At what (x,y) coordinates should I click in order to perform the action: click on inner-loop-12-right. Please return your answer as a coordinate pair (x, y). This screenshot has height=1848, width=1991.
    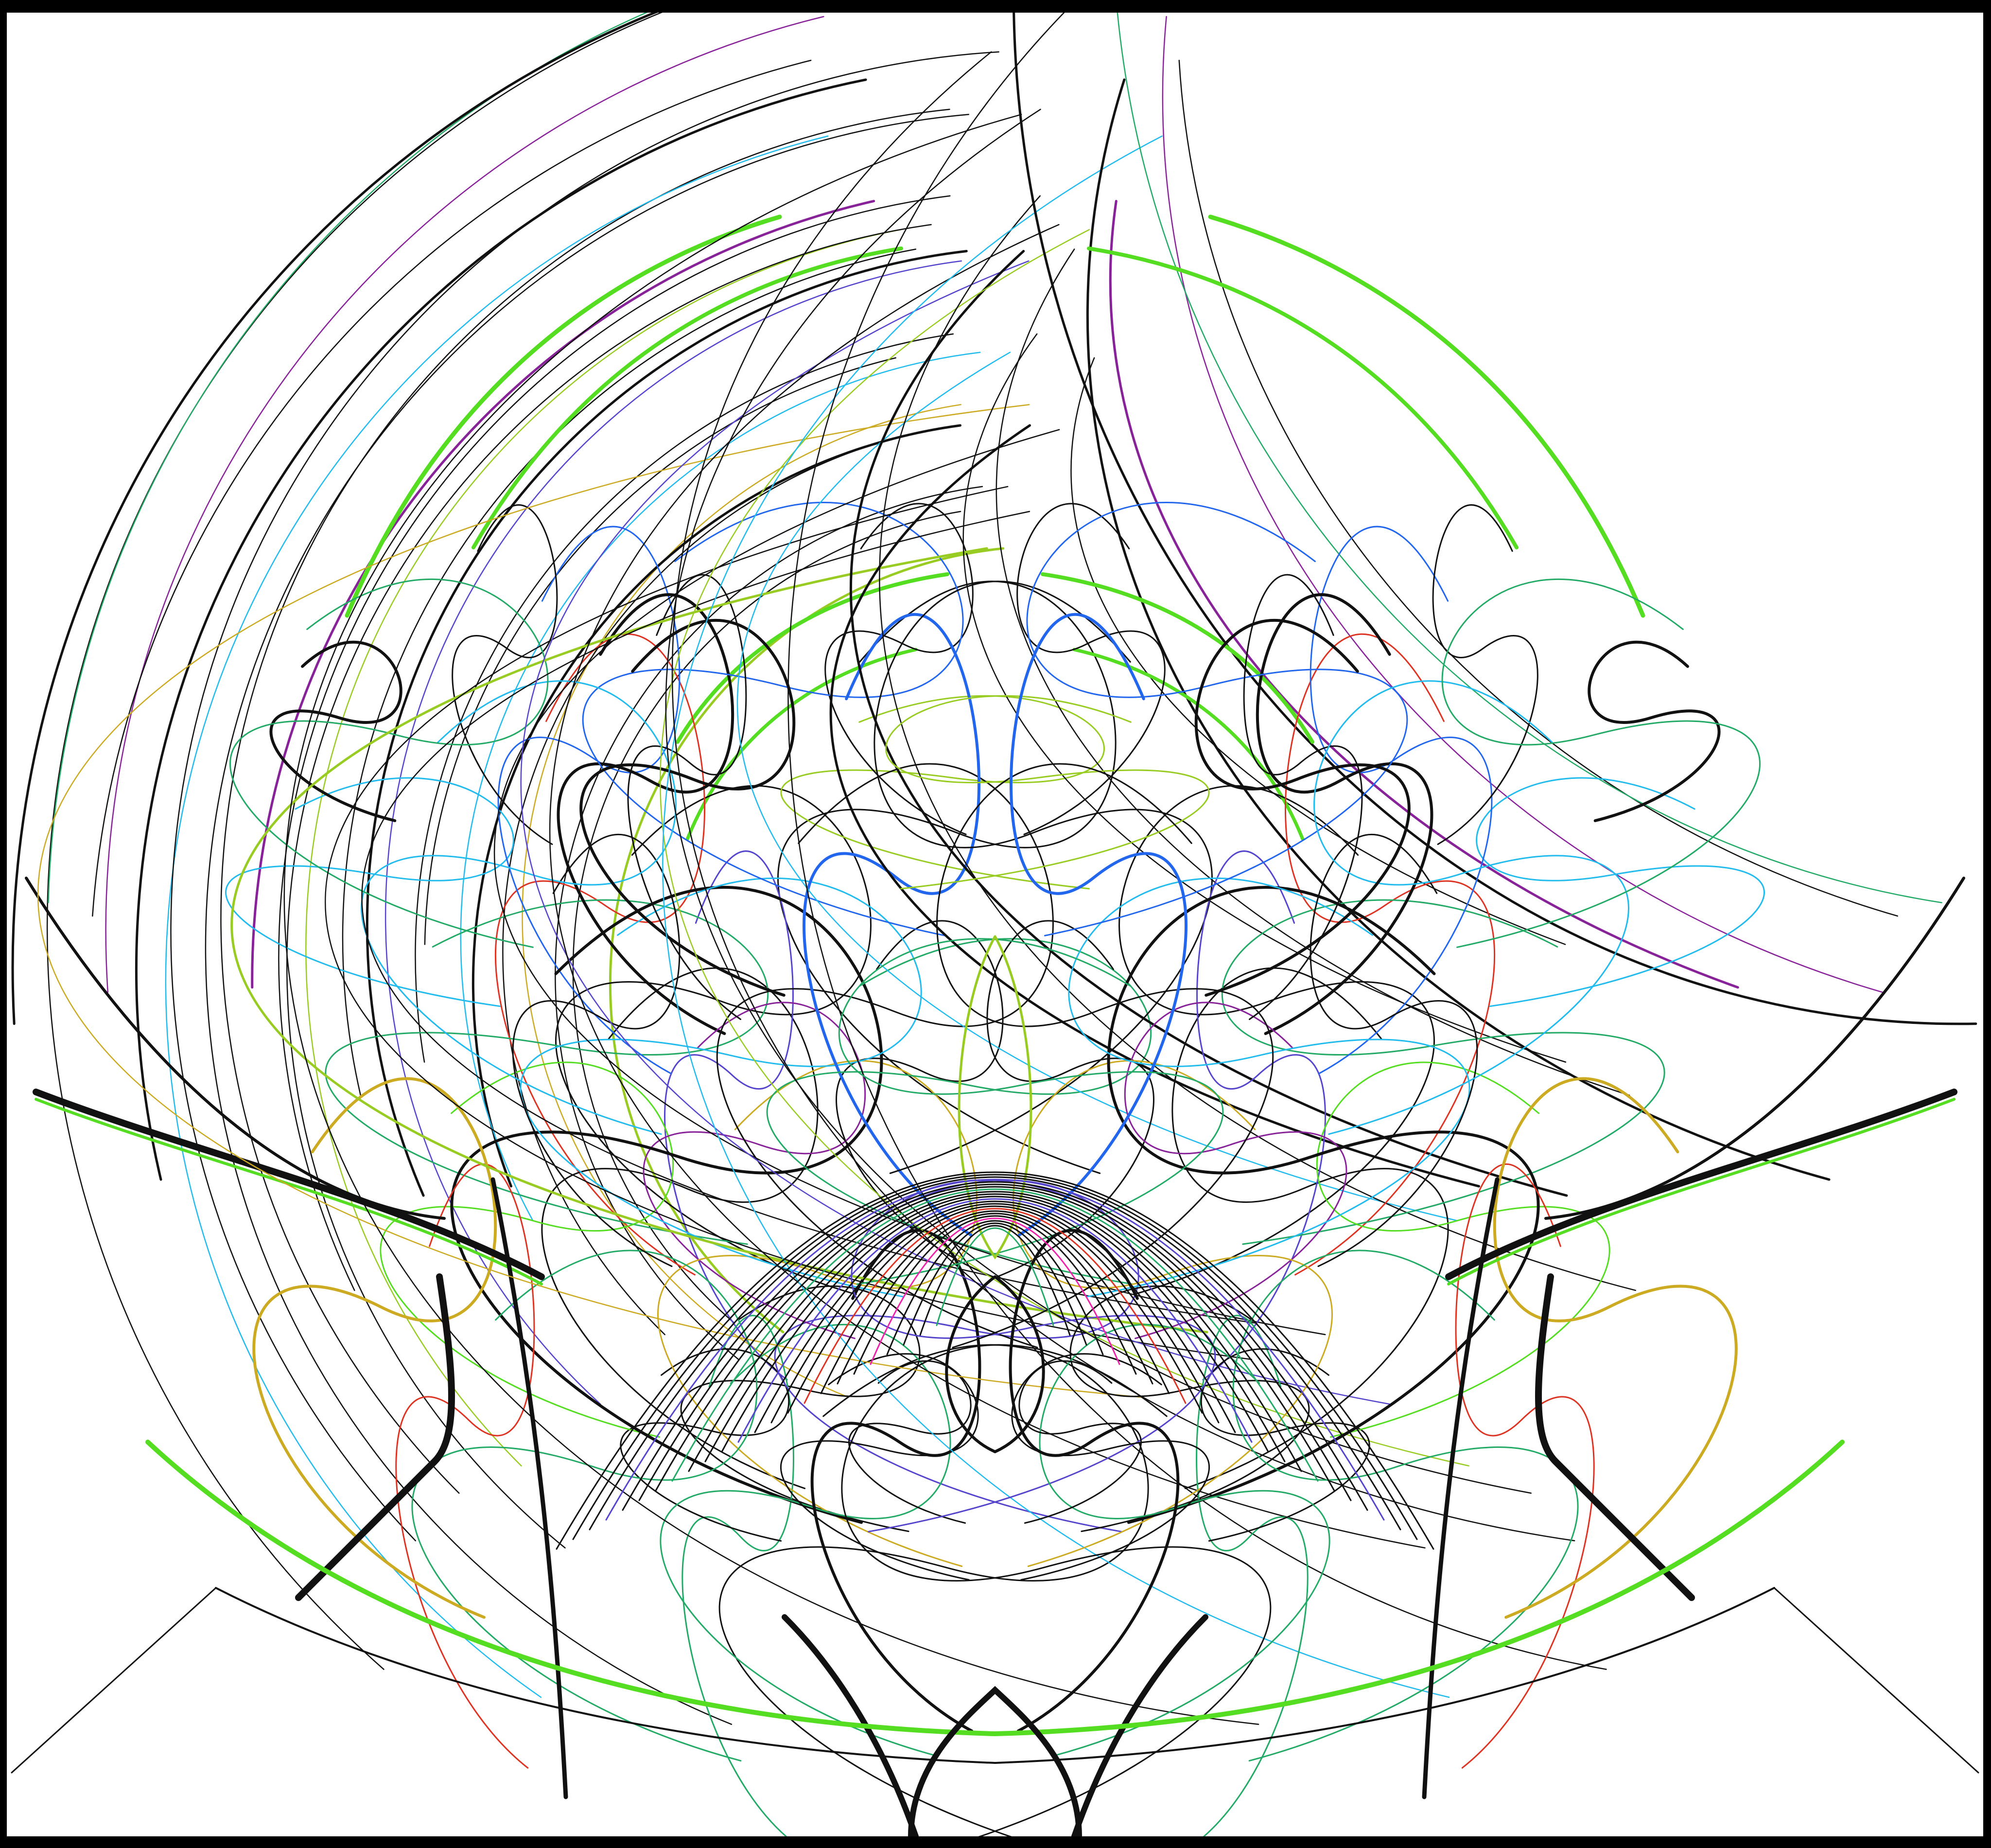
    Looking at the image, I should click on (1285, 1445).